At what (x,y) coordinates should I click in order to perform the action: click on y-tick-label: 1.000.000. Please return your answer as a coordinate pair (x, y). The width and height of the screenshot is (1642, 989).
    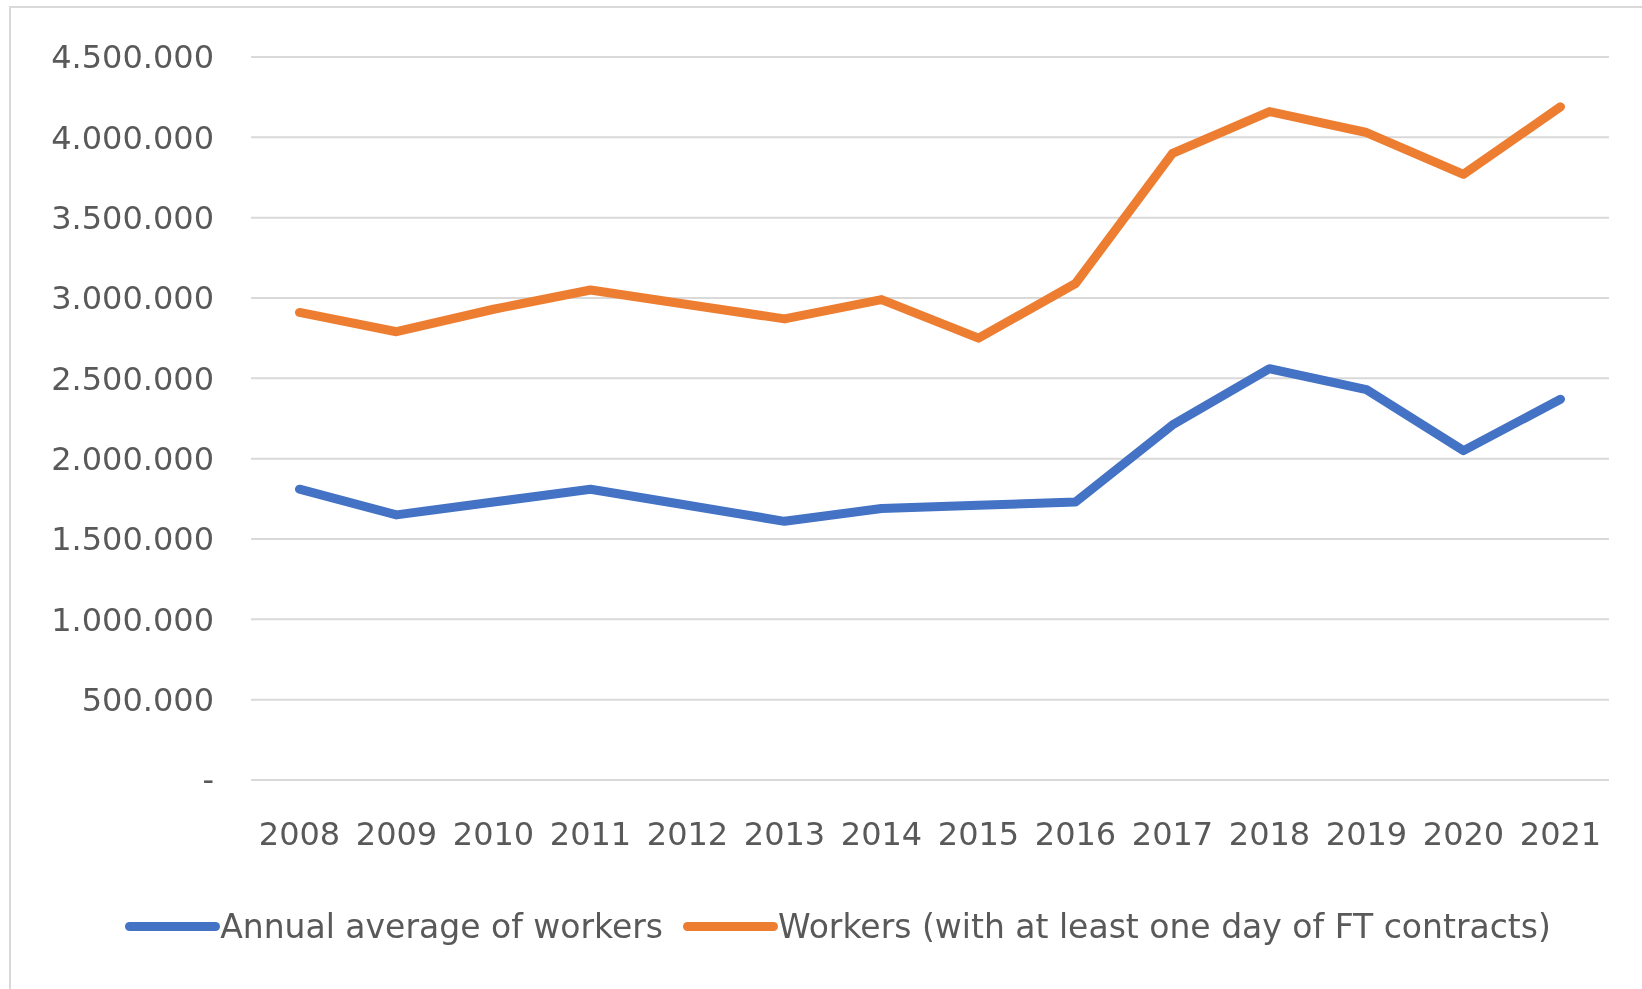
    Looking at the image, I should click on (132, 619).